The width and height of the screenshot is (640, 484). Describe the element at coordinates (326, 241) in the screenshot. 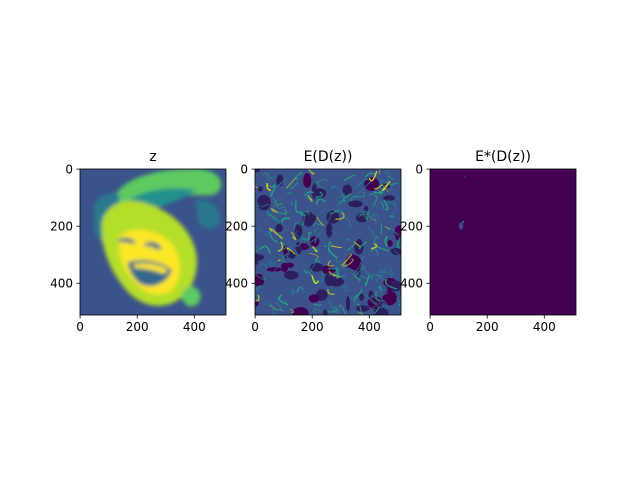

I see `image-edz` at that location.